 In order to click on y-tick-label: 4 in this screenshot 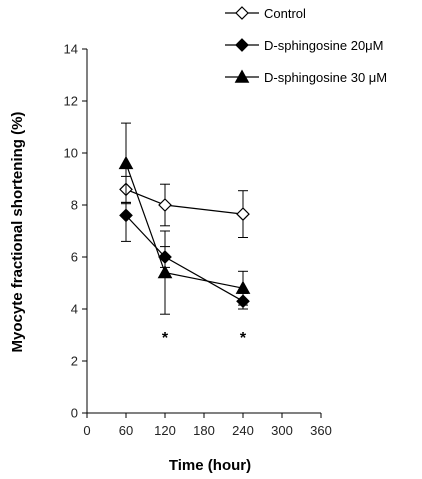, I will do `click(74, 309)`.